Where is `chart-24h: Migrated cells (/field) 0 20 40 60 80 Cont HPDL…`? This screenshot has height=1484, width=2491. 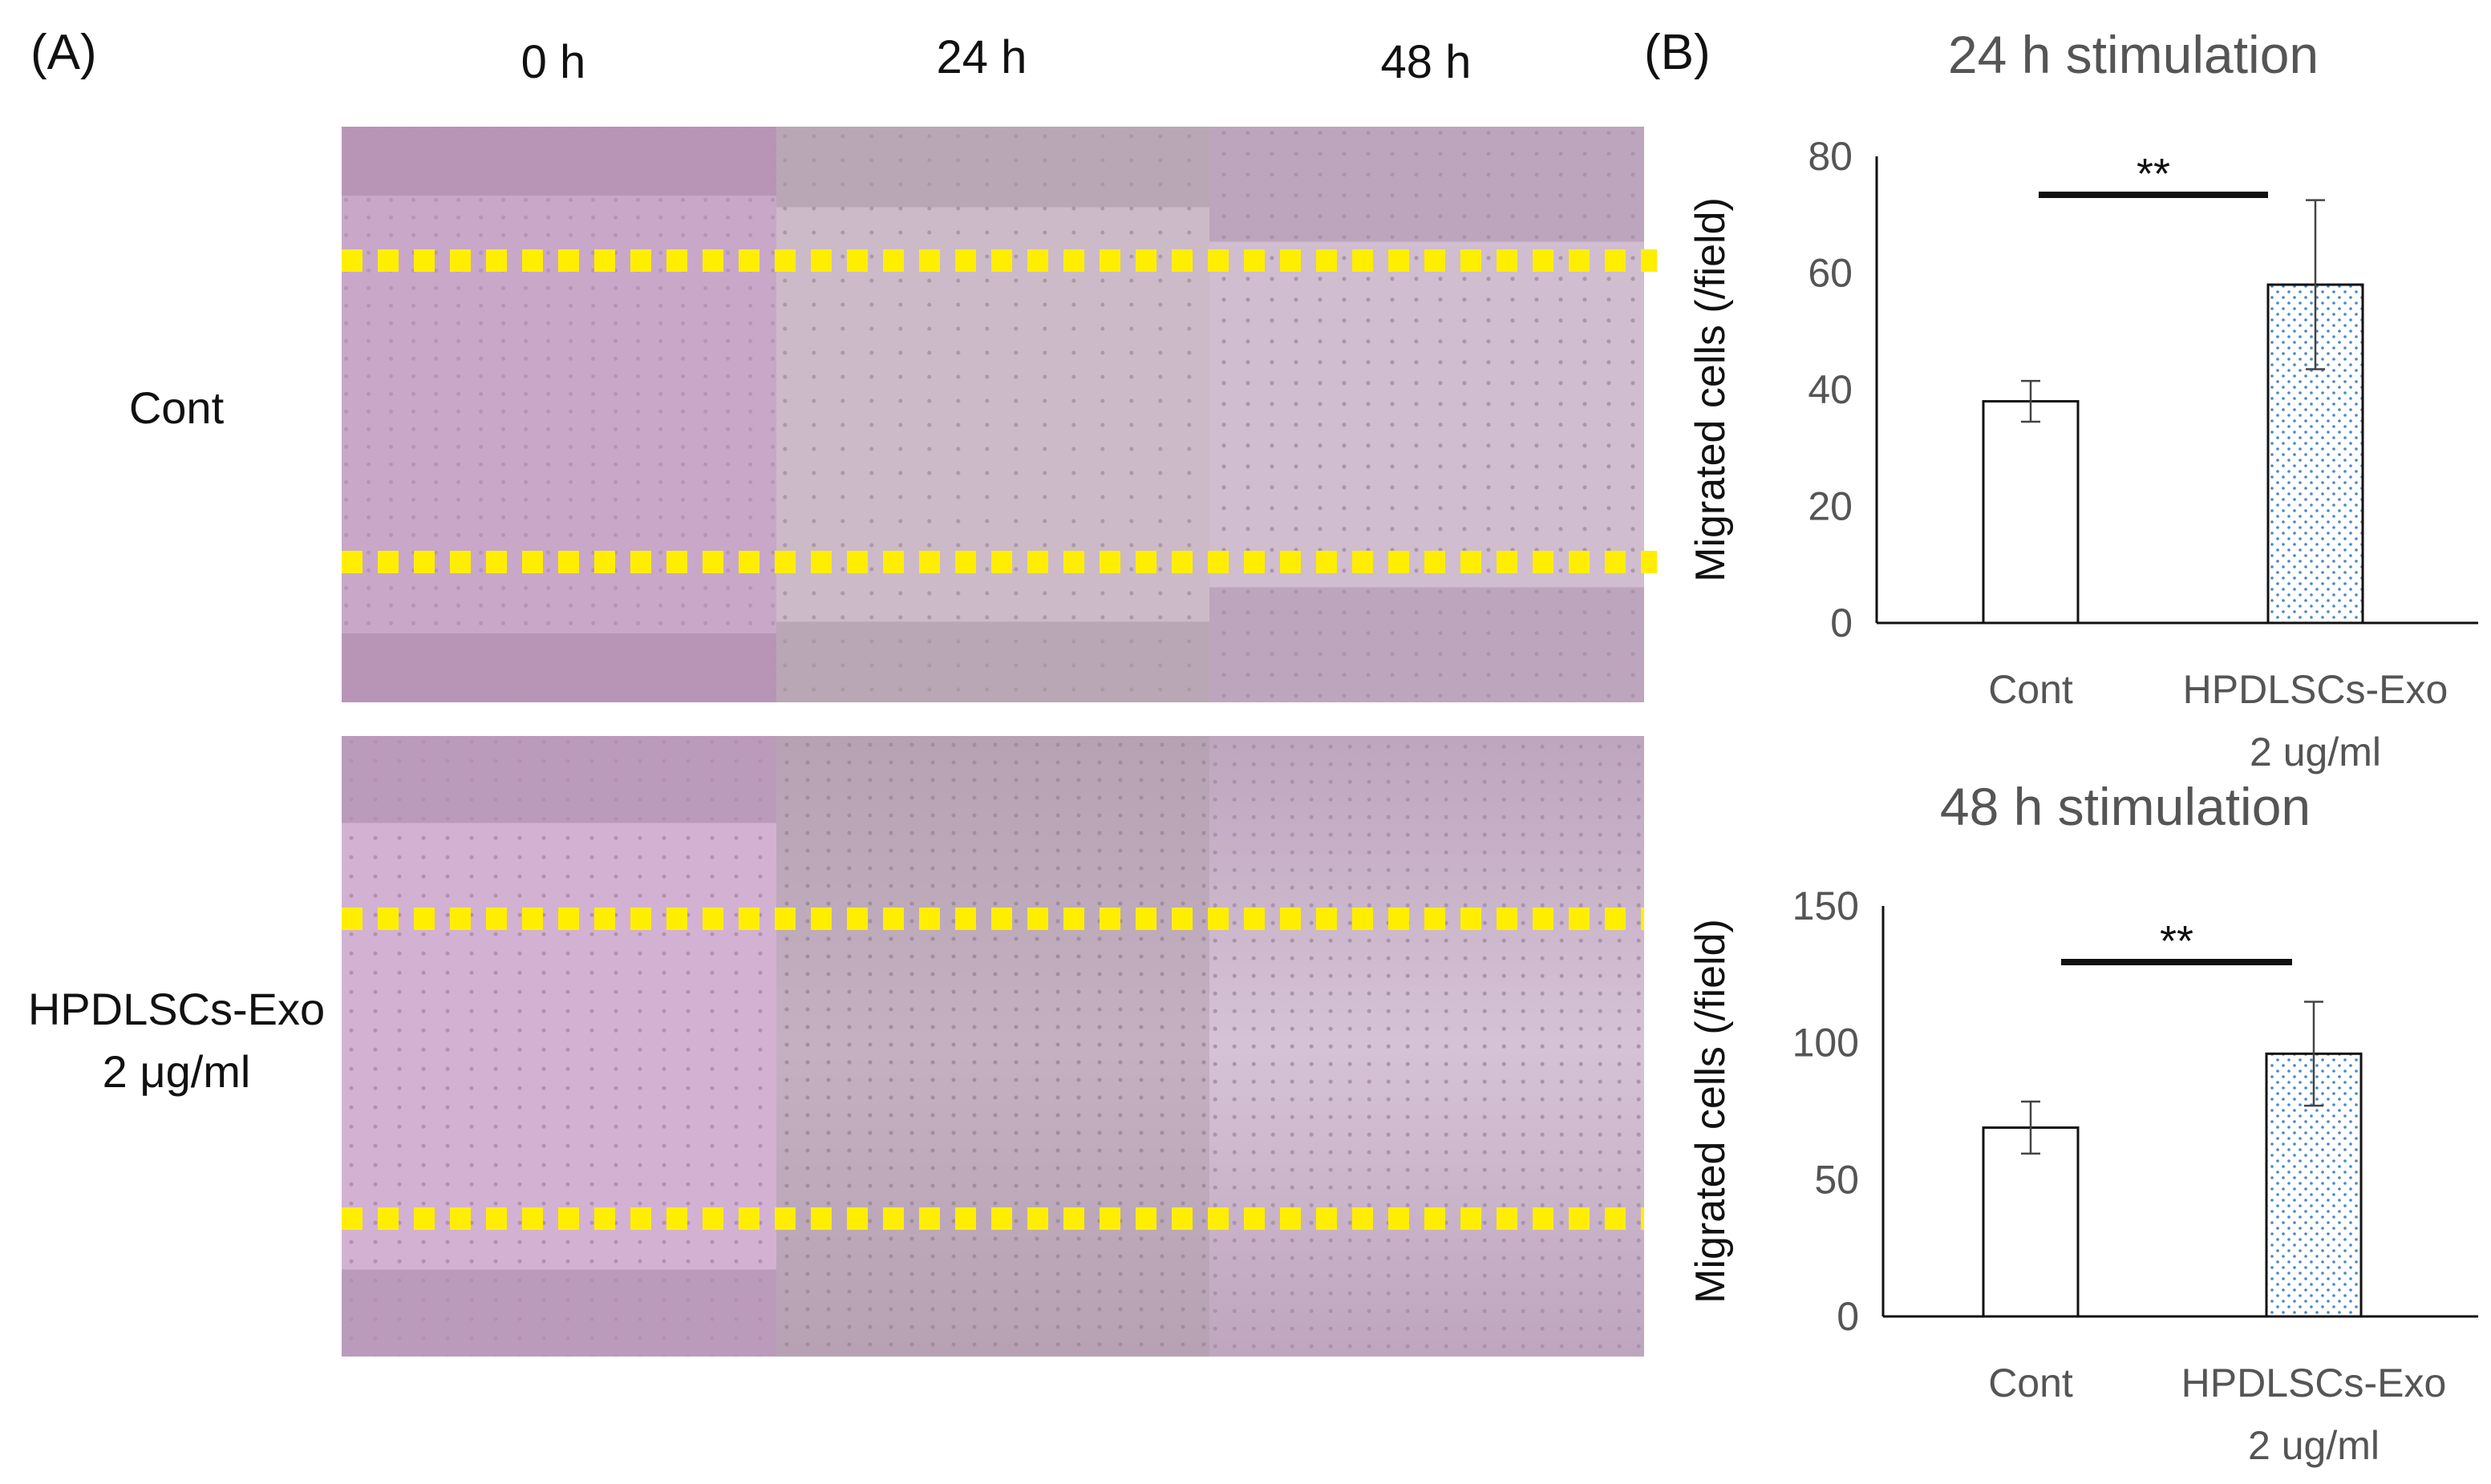
chart-24h: Migrated cells (/field) 0 20 40 60 80 Cont HPDL… is located at coordinates (2082, 454).